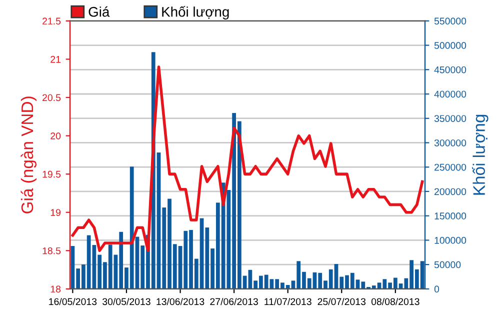 The image size is (500, 312). I want to click on y2-tick-label: 350000, so click(450, 118).